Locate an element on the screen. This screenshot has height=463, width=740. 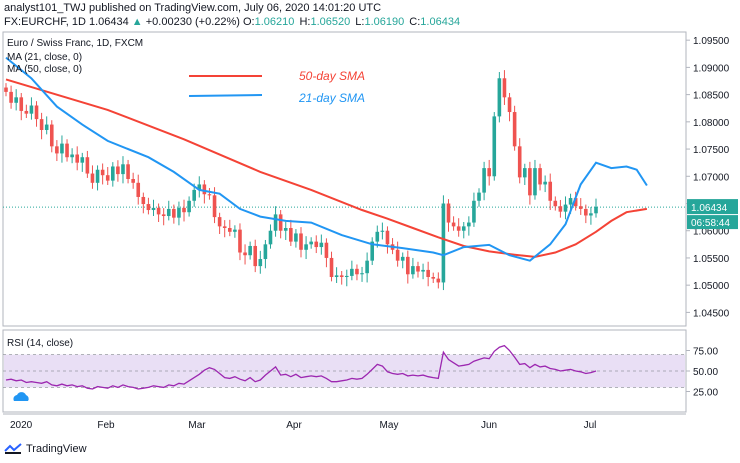
symbol-label: FX:EURCHF, 1D is located at coordinates (45, 22).